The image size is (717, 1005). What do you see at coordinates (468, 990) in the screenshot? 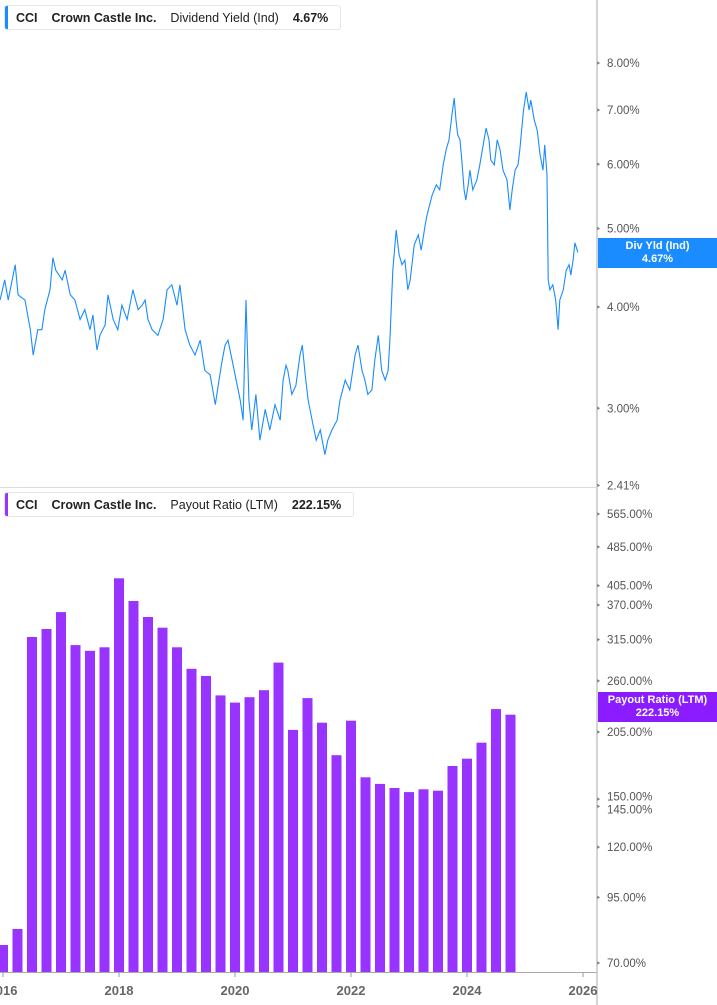
I see `x-tick-label: 2024` at bounding box center [468, 990].